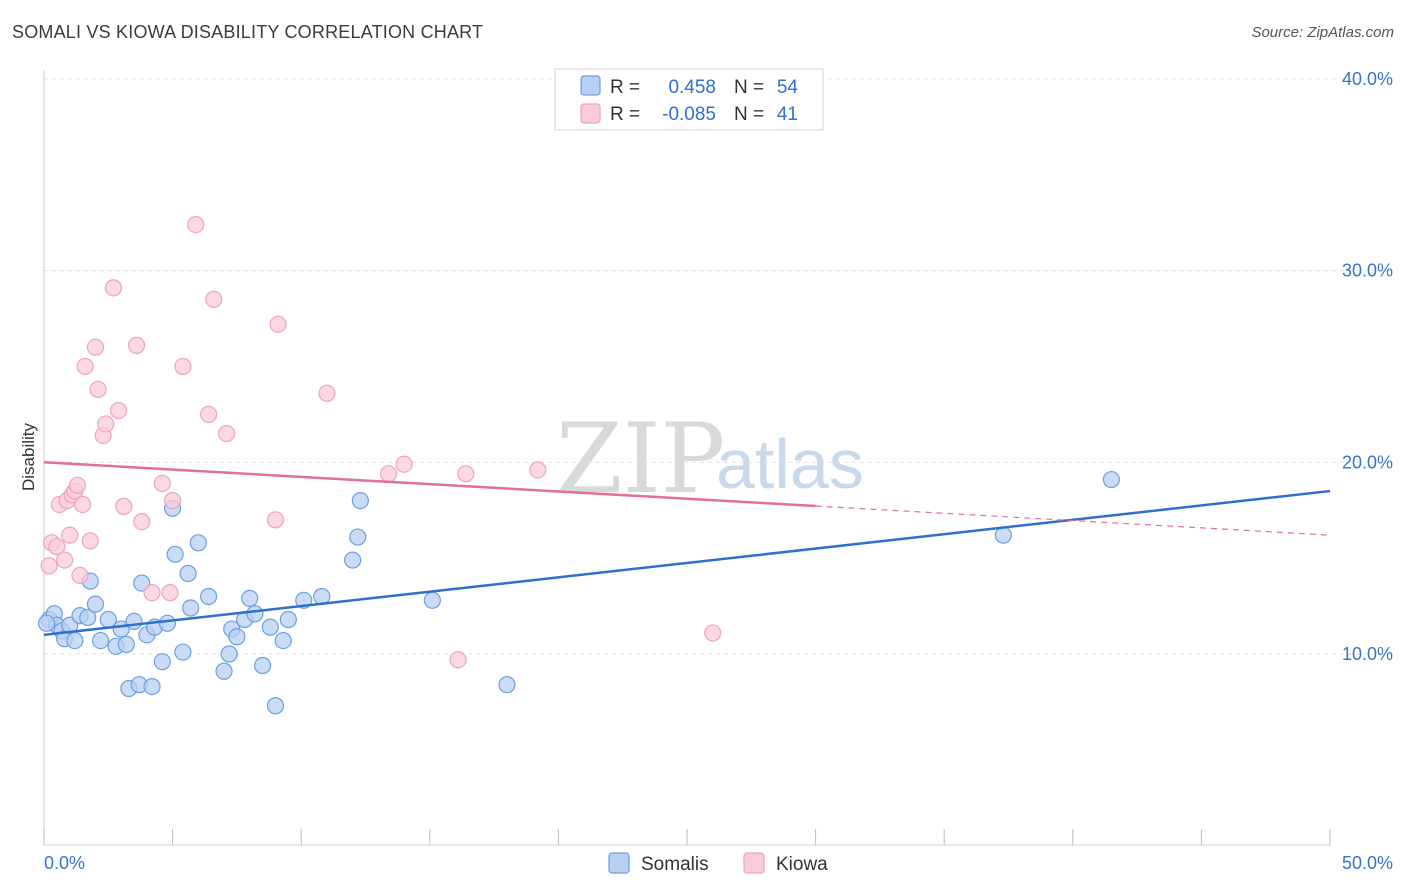  I want to click on source-credit: Source: ZipAtlas.com, so click(1322, 32).